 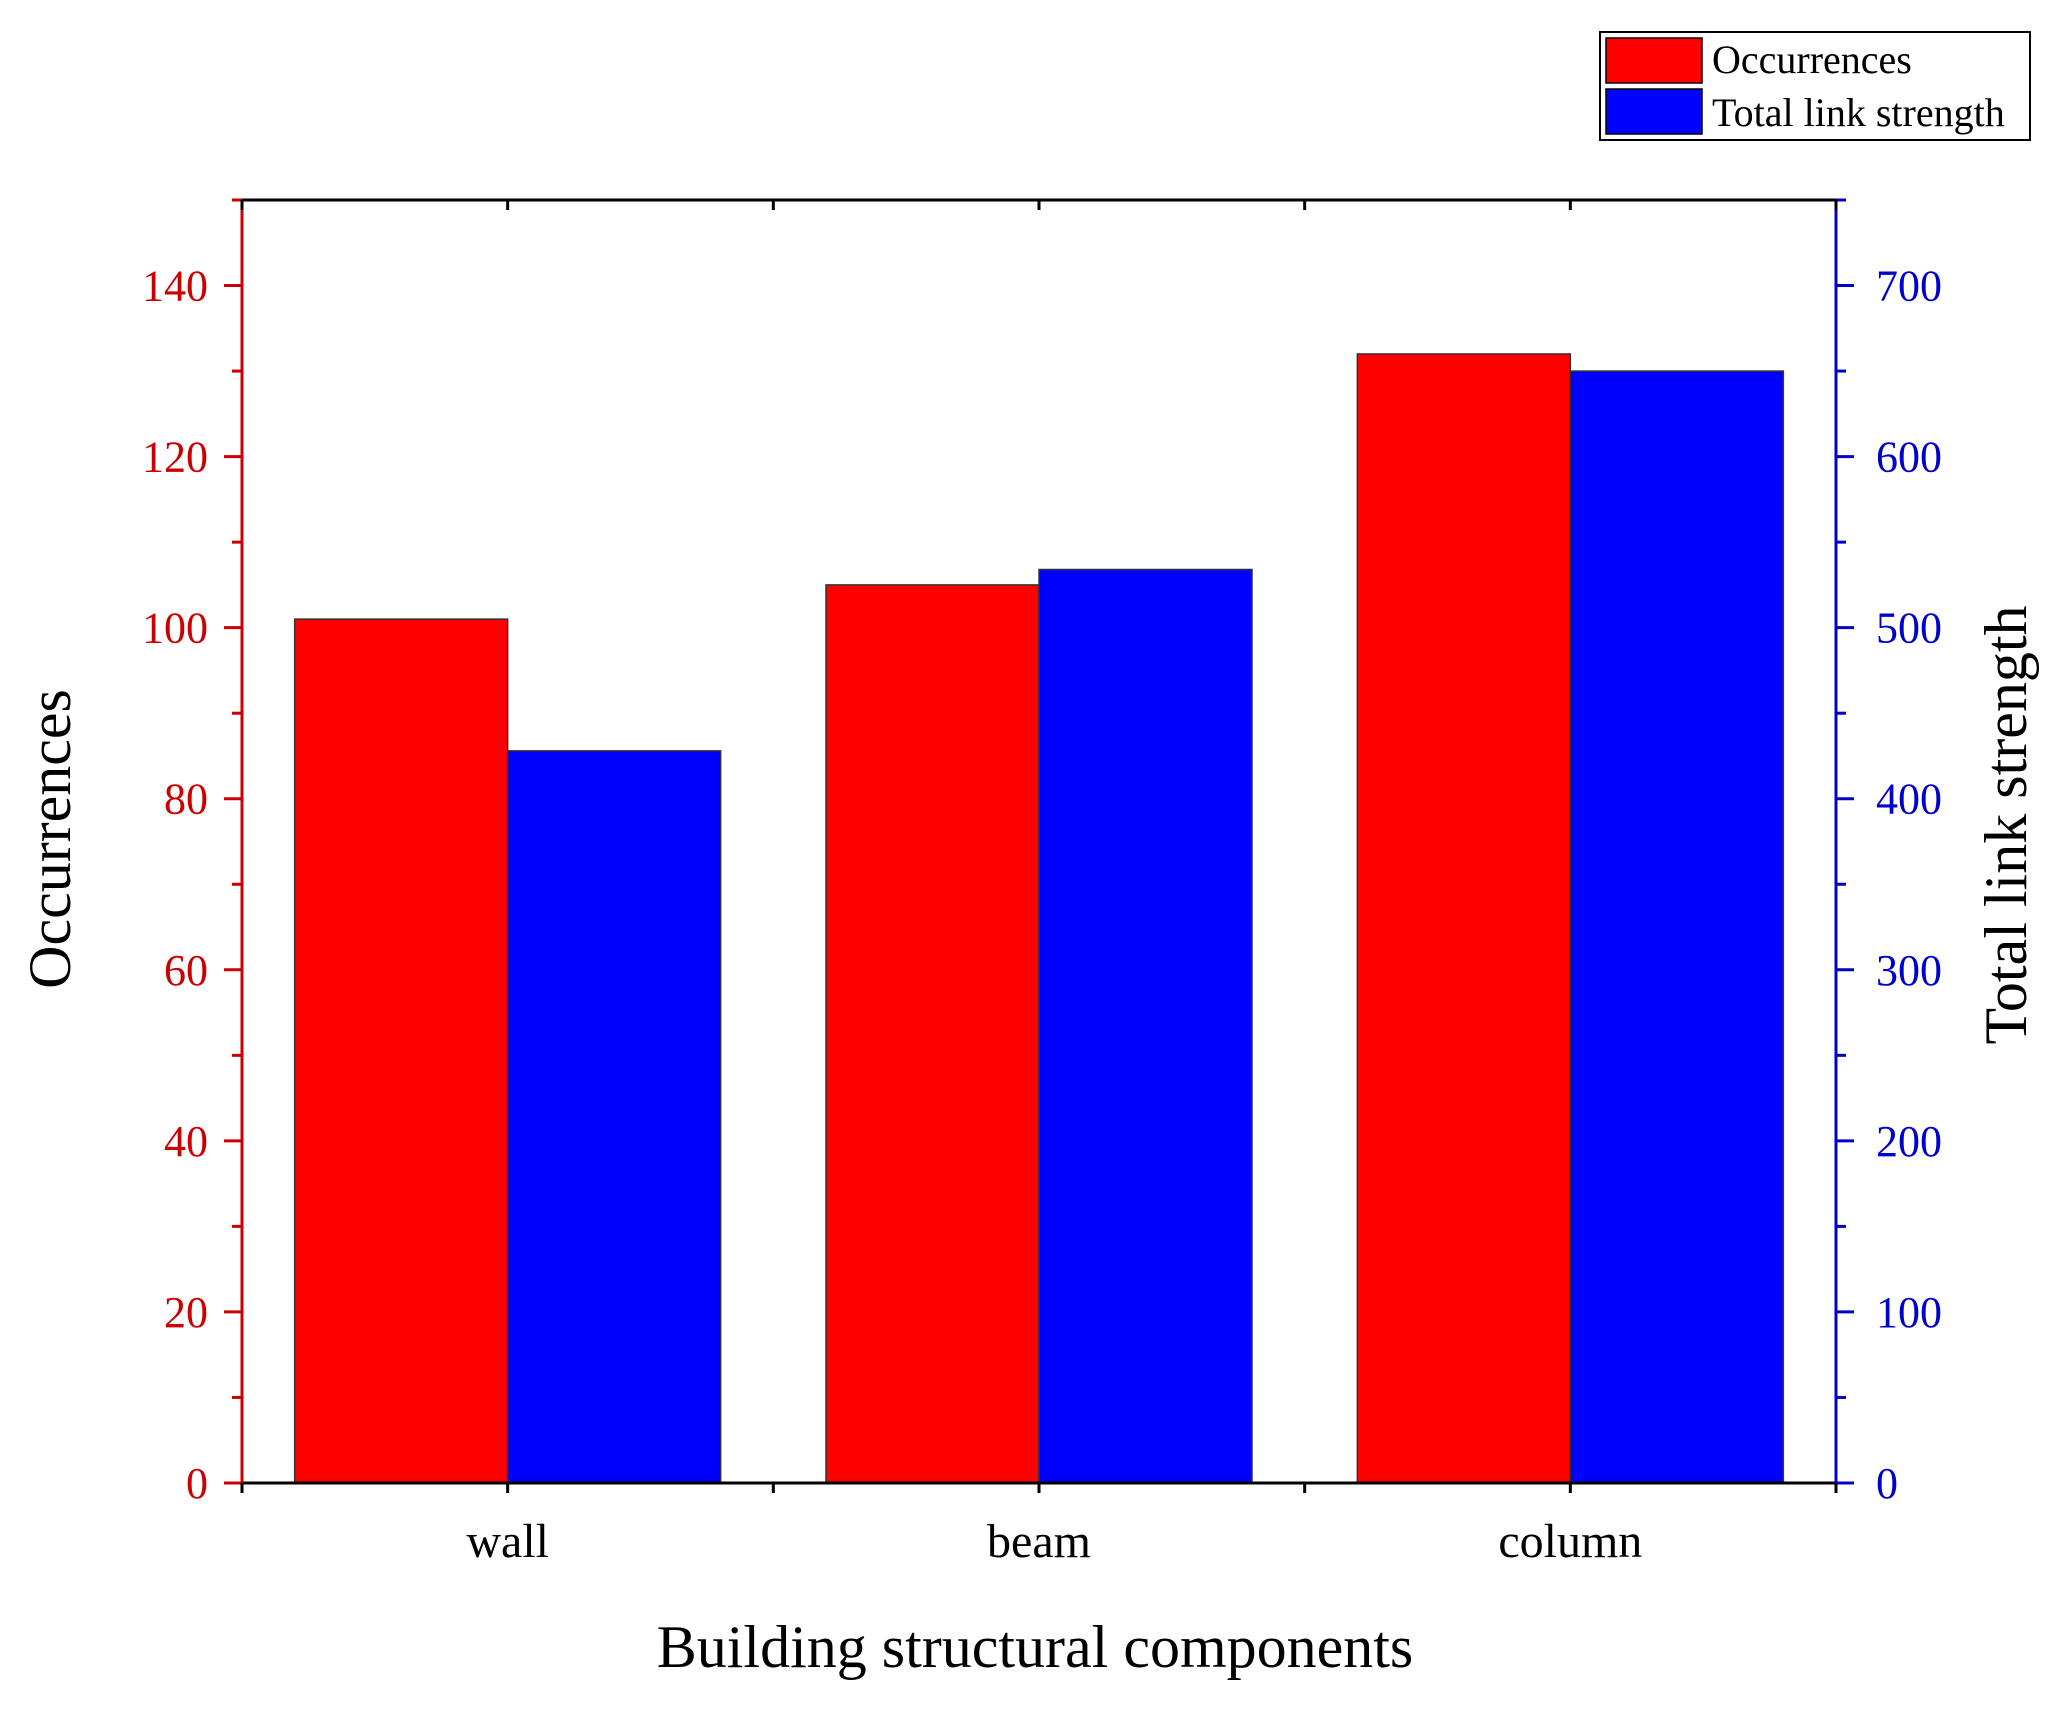 I want to click on right-tick-label: 100, so click(x=1909, y=1312).